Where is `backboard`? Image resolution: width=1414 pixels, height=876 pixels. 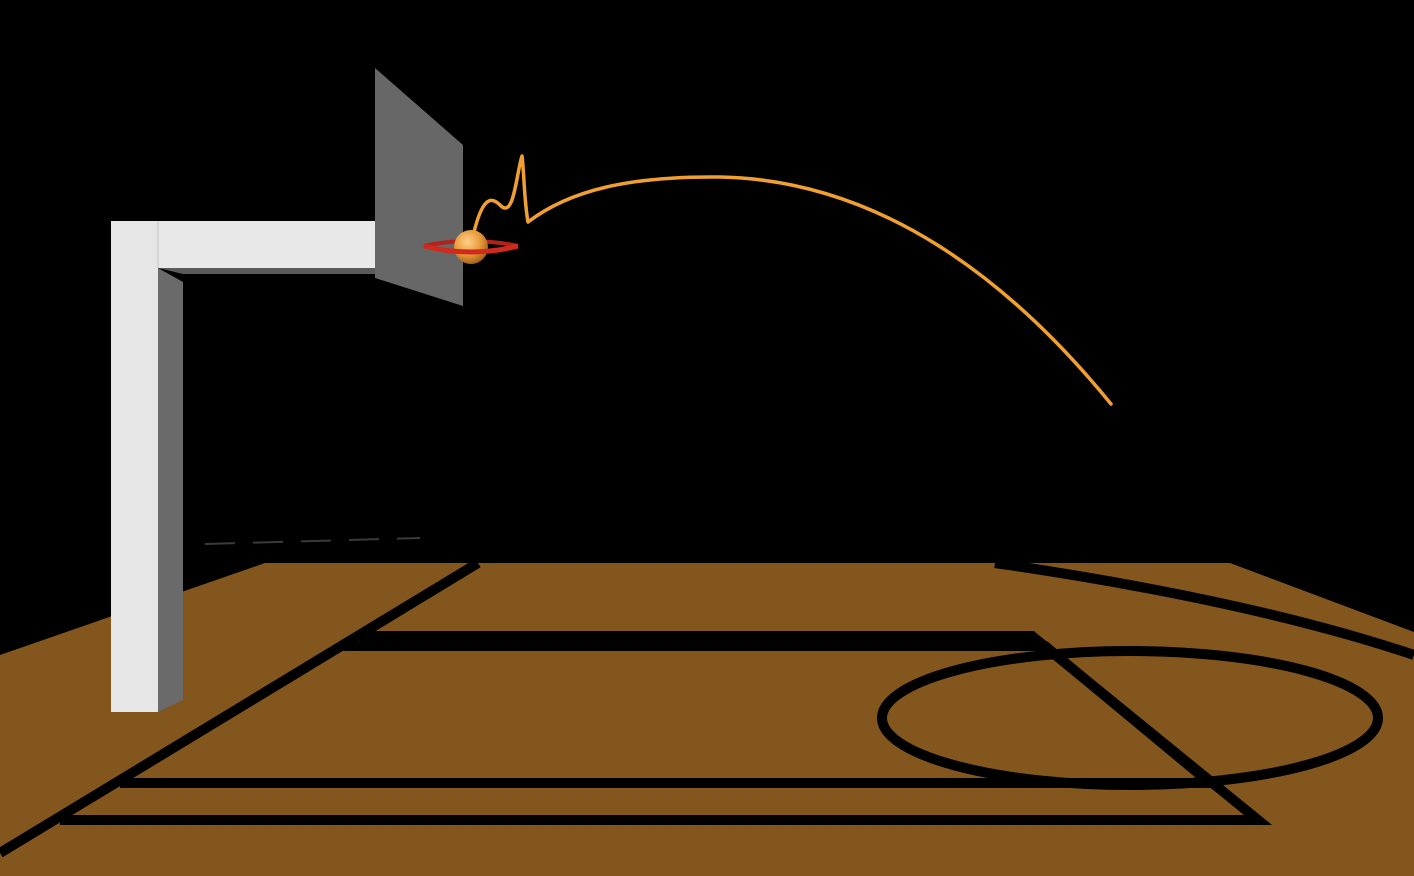 backboard is located at coordinates (419, 187).